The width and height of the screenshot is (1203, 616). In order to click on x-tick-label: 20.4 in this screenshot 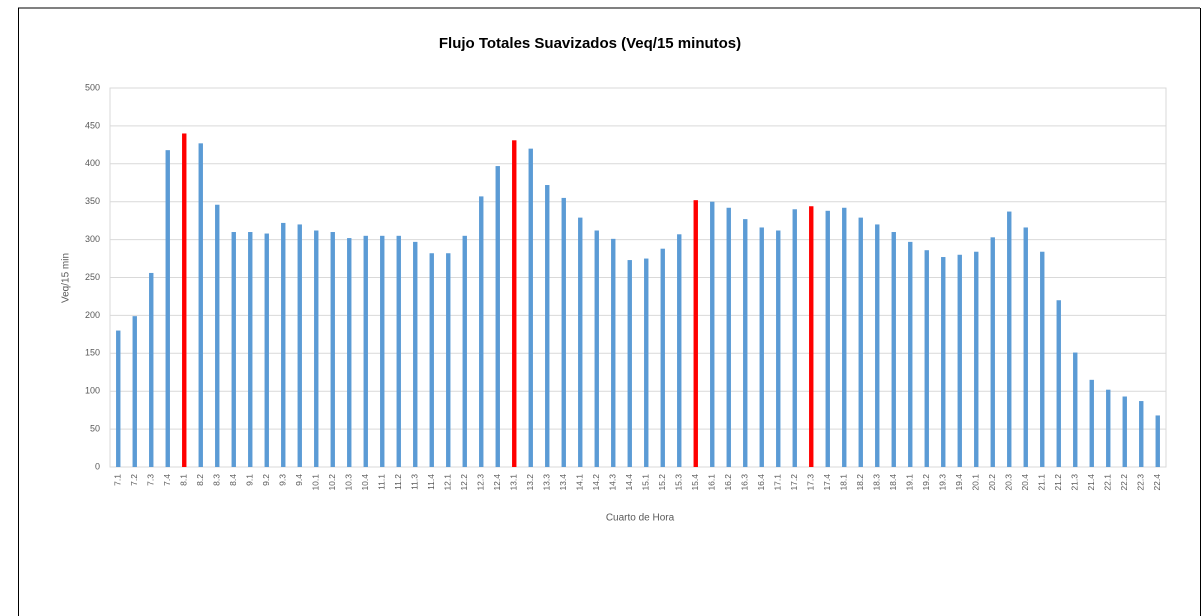, I will do `click(1025, 482)`.